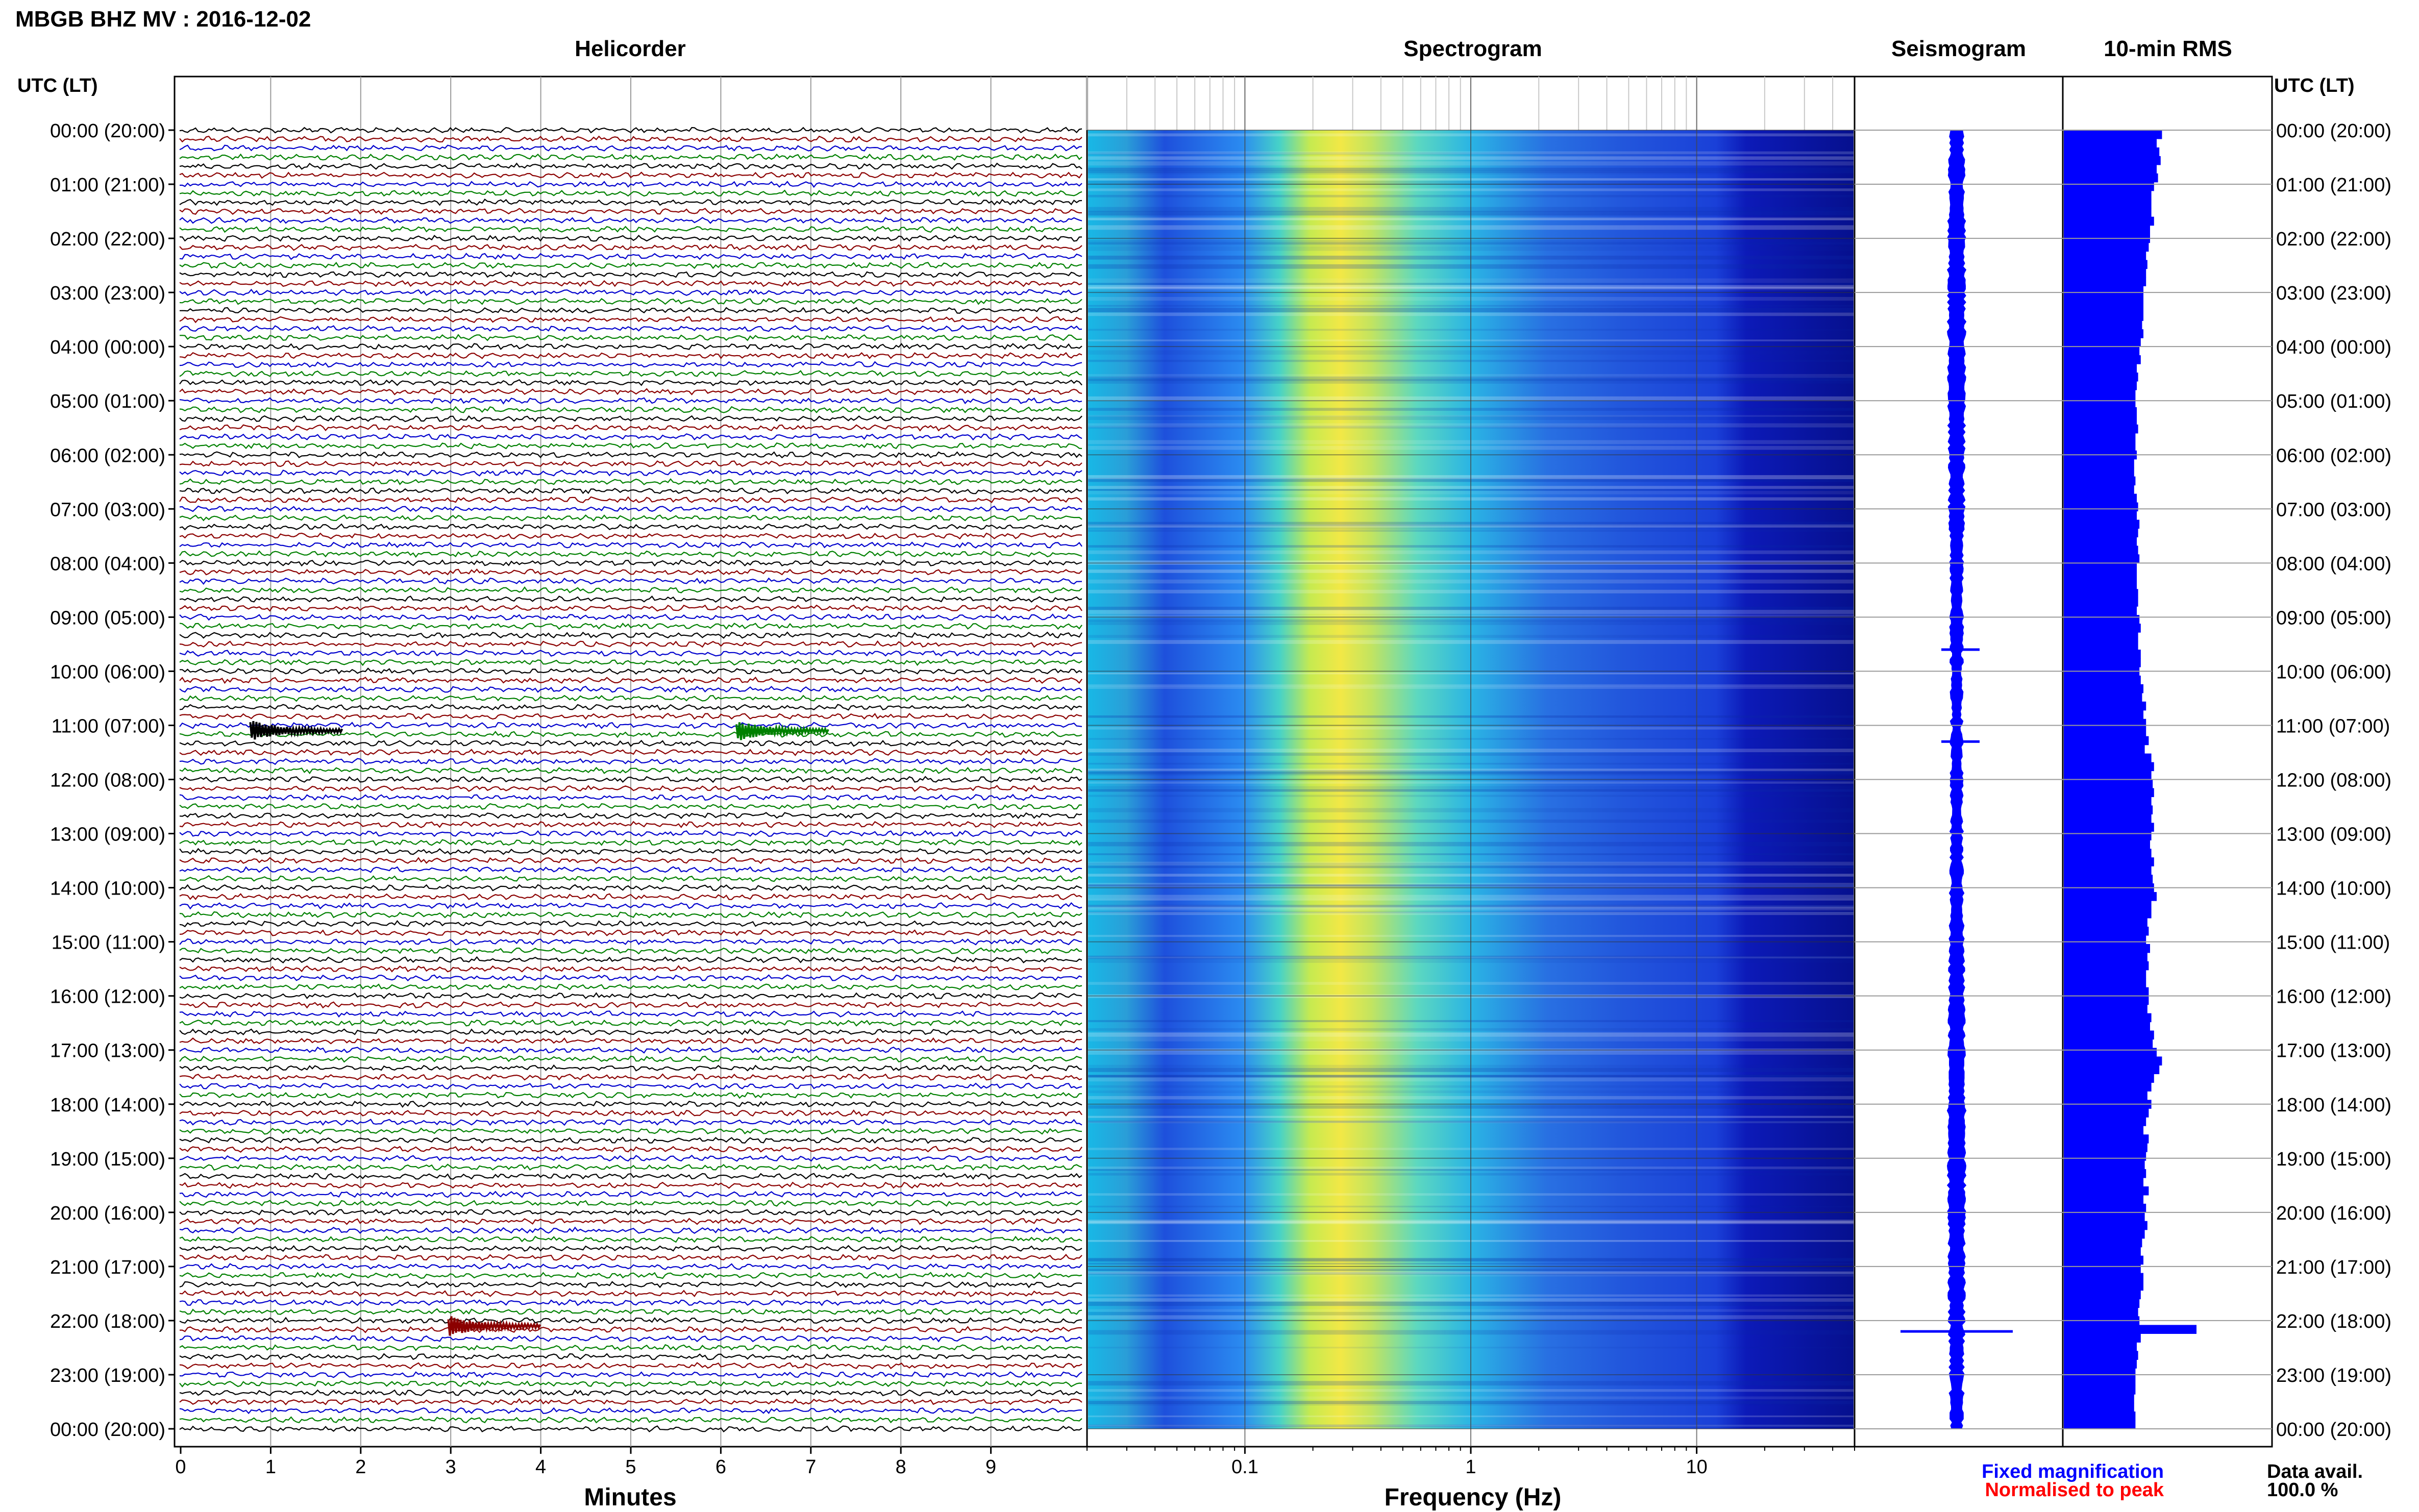 This screenshot has height=1512, width=2419. What do you see at coordinates (1473, 1497) in the screenshot?
I see `spectrogram-xlabel: Frequency (Hz)` at bounding box center [1473, 1497].